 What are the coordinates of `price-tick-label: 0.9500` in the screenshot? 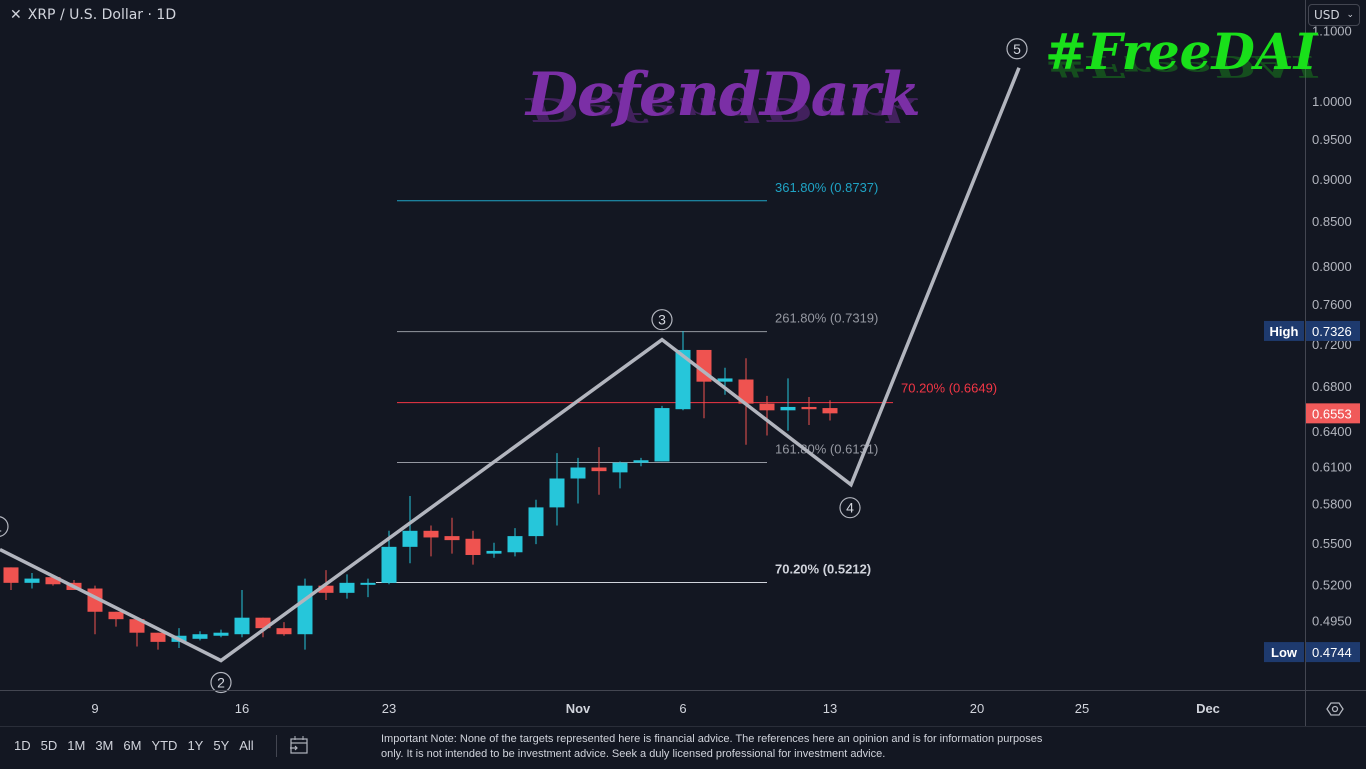 It's located at (1332, 139).